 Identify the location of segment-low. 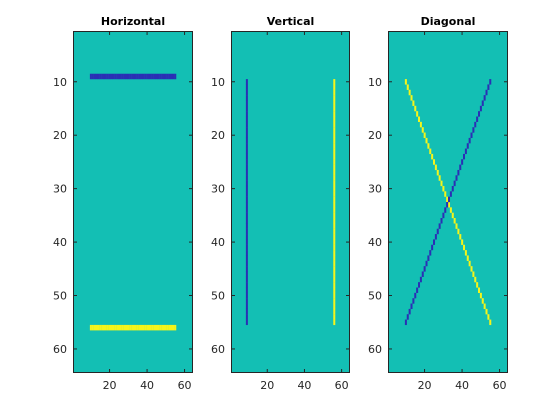
(448, 202).